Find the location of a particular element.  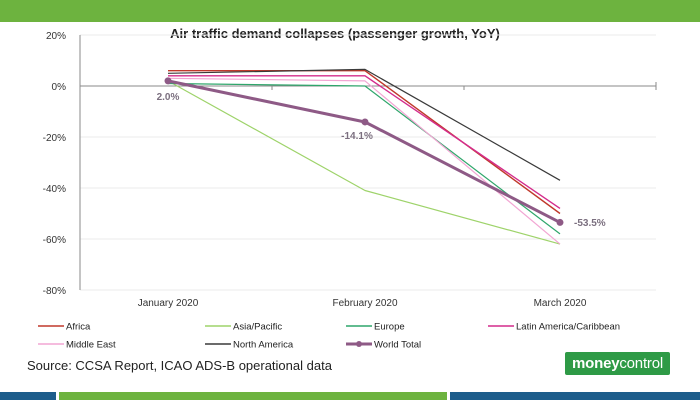

x-tick-label: January 2020 is located at coordinates (168, 303).